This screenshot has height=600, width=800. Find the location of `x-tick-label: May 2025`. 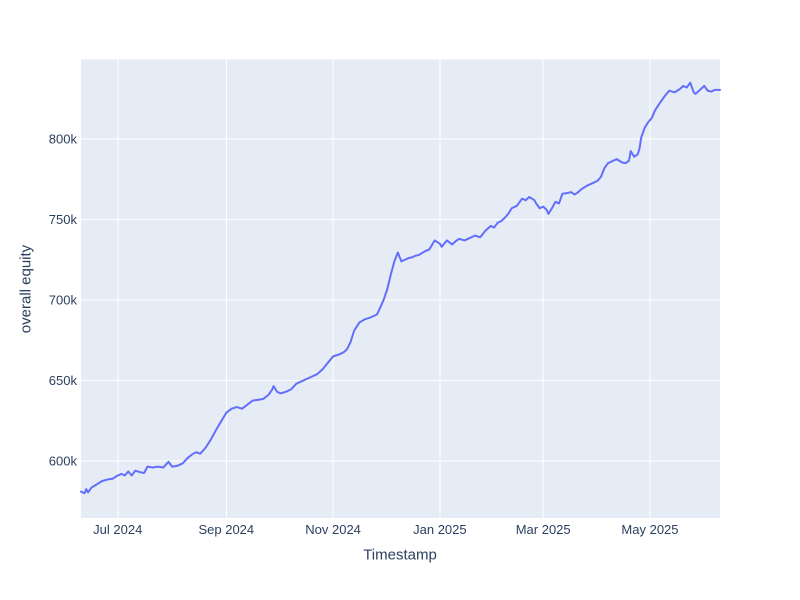

x-tick-label: May 2025 is located at coordinates (649, 529).